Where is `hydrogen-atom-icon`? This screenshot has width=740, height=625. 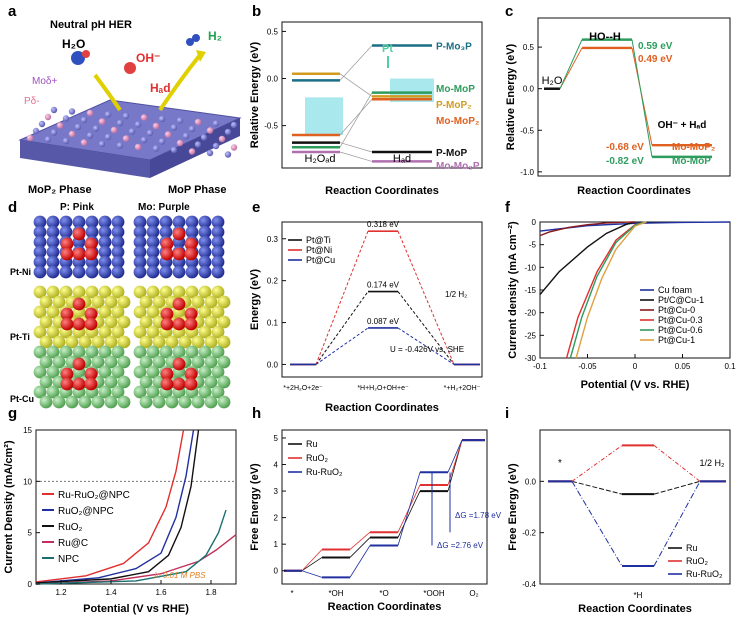 hydrogen-atom-icon is located at coordinates (190, 42).